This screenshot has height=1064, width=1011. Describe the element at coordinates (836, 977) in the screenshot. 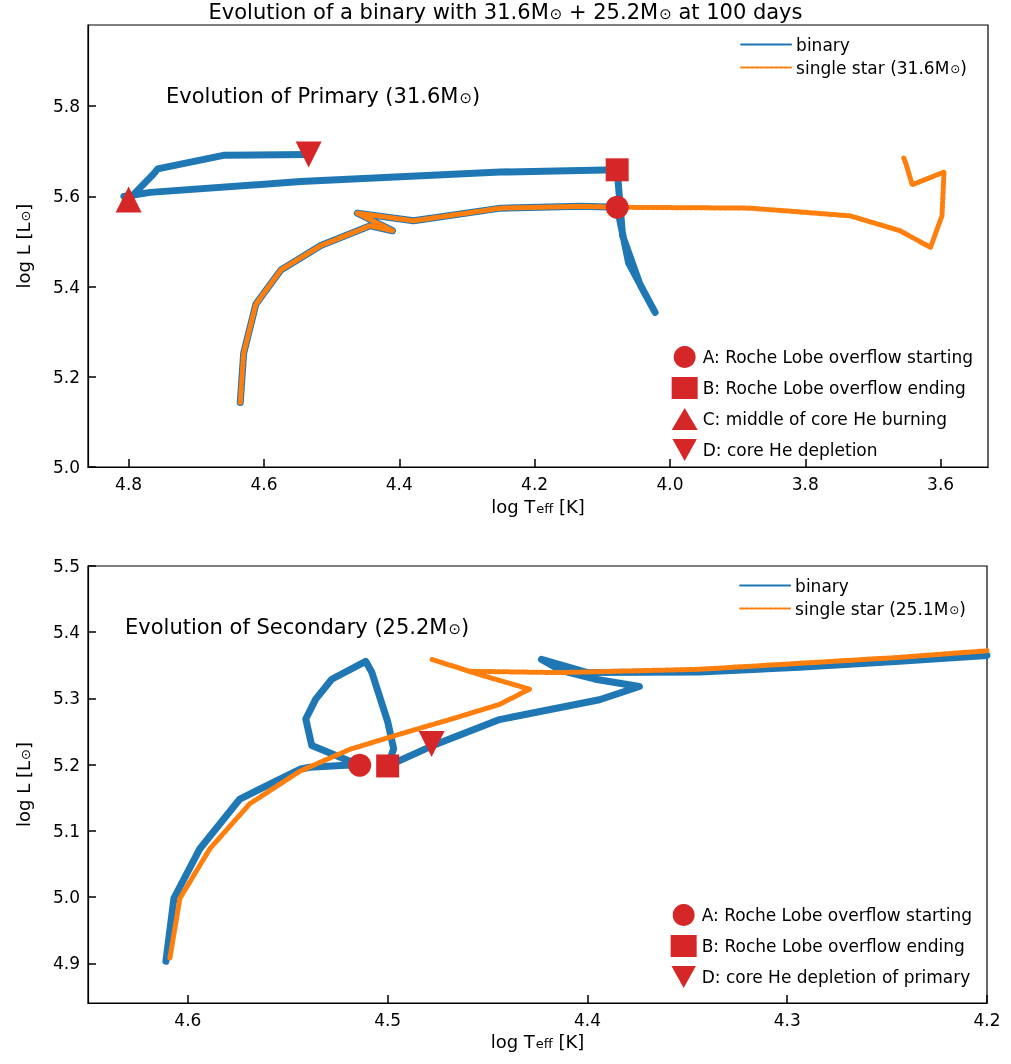

I see `legend-label: D: core He depletion of primary` at that location.